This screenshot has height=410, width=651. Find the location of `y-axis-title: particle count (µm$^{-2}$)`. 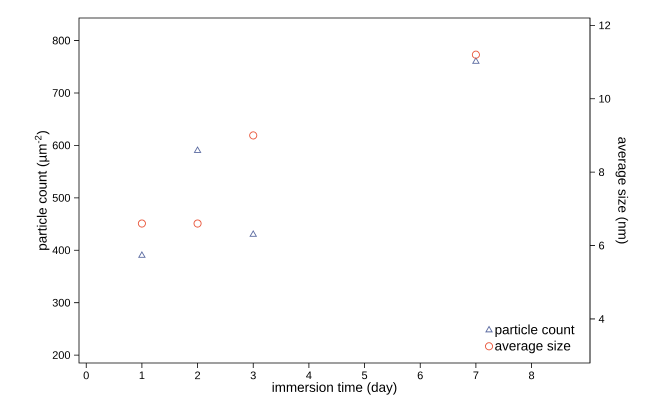

y-axis-title: particle count (µm$^{-2}$) is located at coordinates (42, 190).